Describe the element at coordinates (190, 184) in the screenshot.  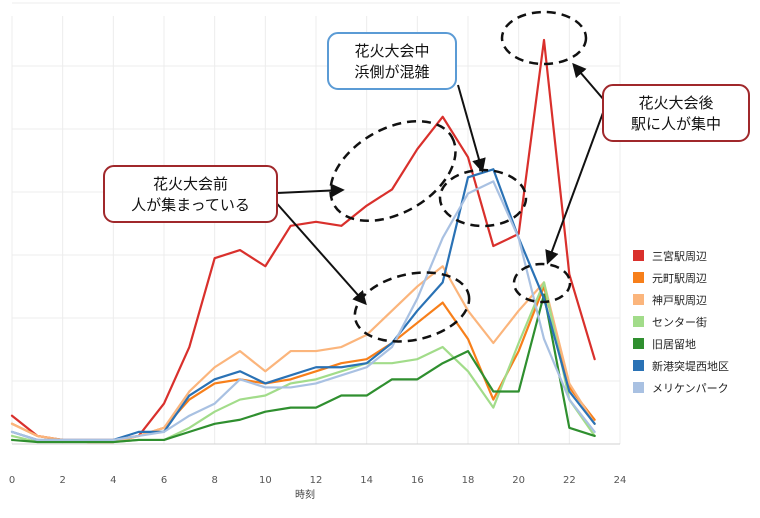
I see `callout-before-line1: 花火大会前` at that location.